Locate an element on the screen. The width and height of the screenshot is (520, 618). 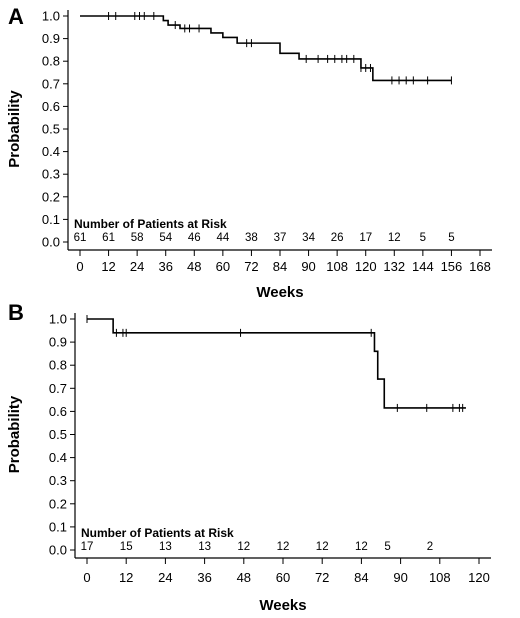
panel-b-letter: B is located at coordinates (16, 312).